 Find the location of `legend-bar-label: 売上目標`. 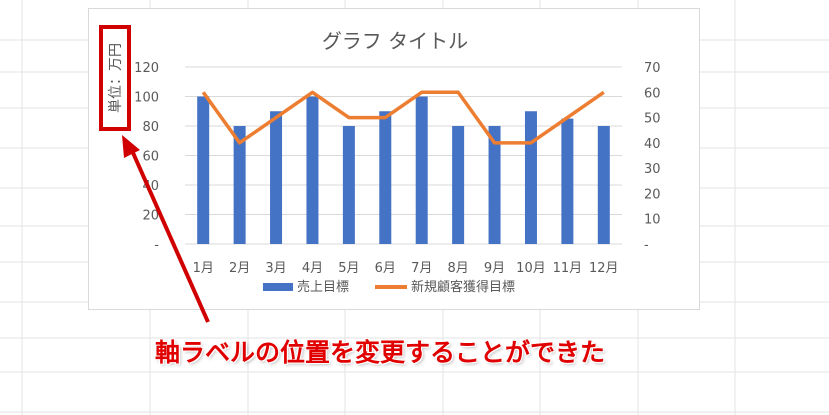

legend-bar-label: 売上目標 is located at coordinates (323, 287).